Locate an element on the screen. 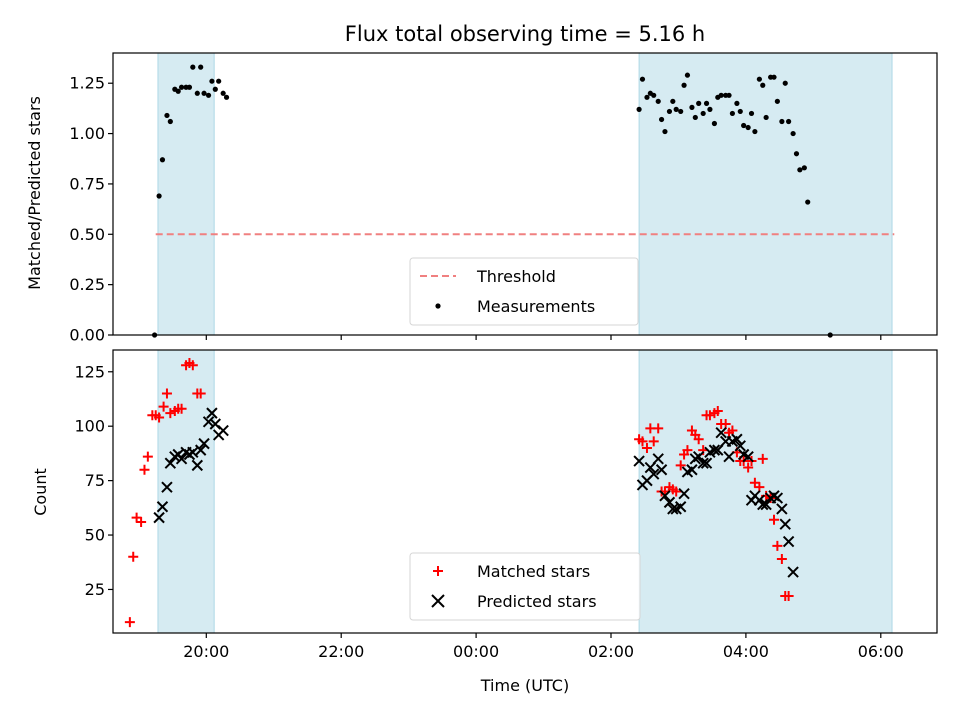 Image resolution: width=960 pixels, height=720 pixels. y-tick-label: 100 is located at coordinates (89, 426).